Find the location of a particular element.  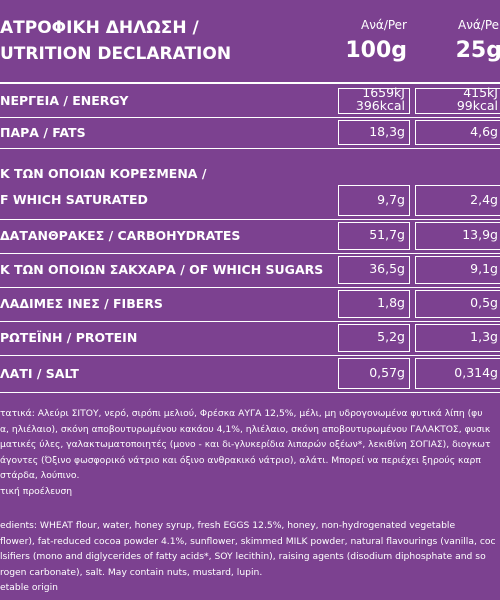

value: 99kcal is located at coordinates (477, 105).